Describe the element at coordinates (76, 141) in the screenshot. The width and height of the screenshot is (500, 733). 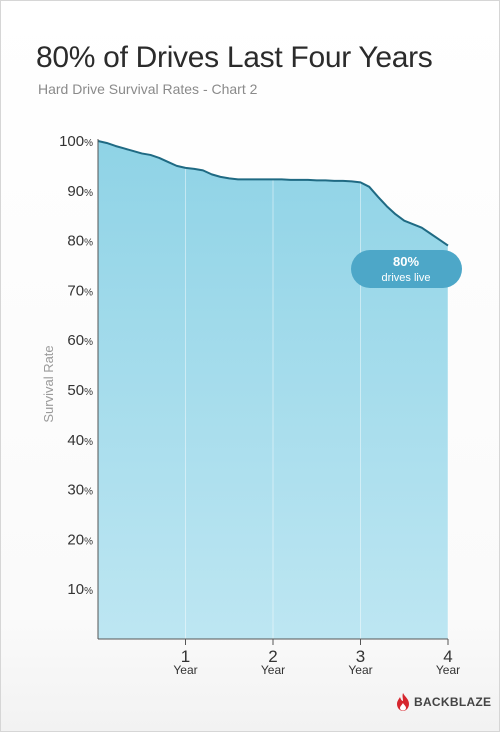
I see `y-tick-label: 100%` at that location.